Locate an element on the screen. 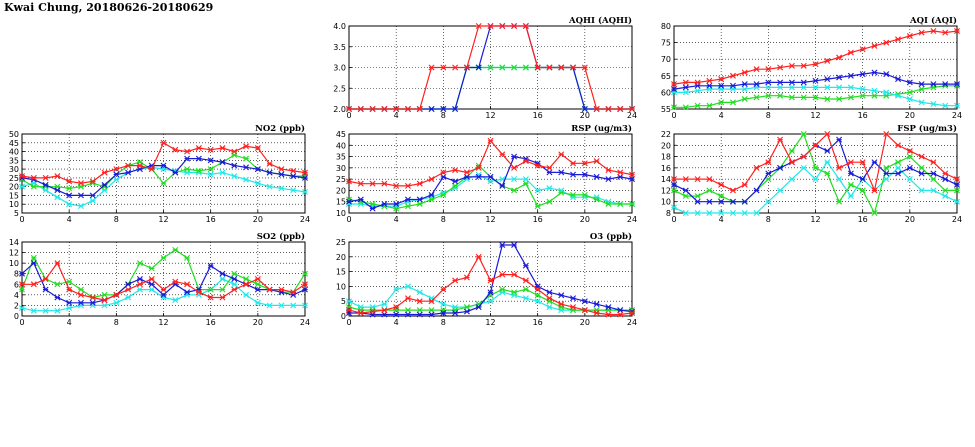 The height and width of the screenshot is (447, 975). x-tick-label: 12 is located at coordinates (163, 219).